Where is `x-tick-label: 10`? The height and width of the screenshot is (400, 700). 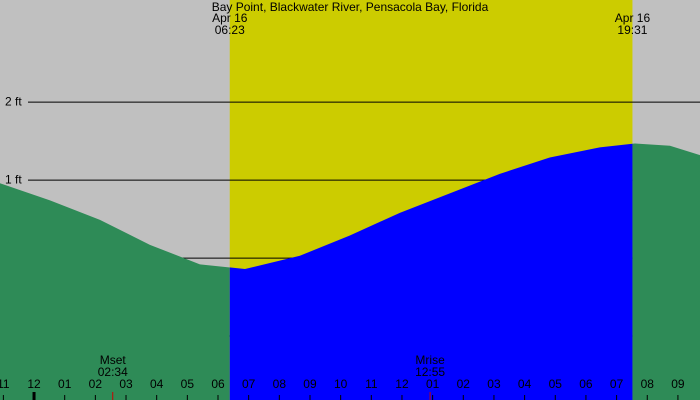
x-tick-label: 10 is located at coordinates (341, 384).